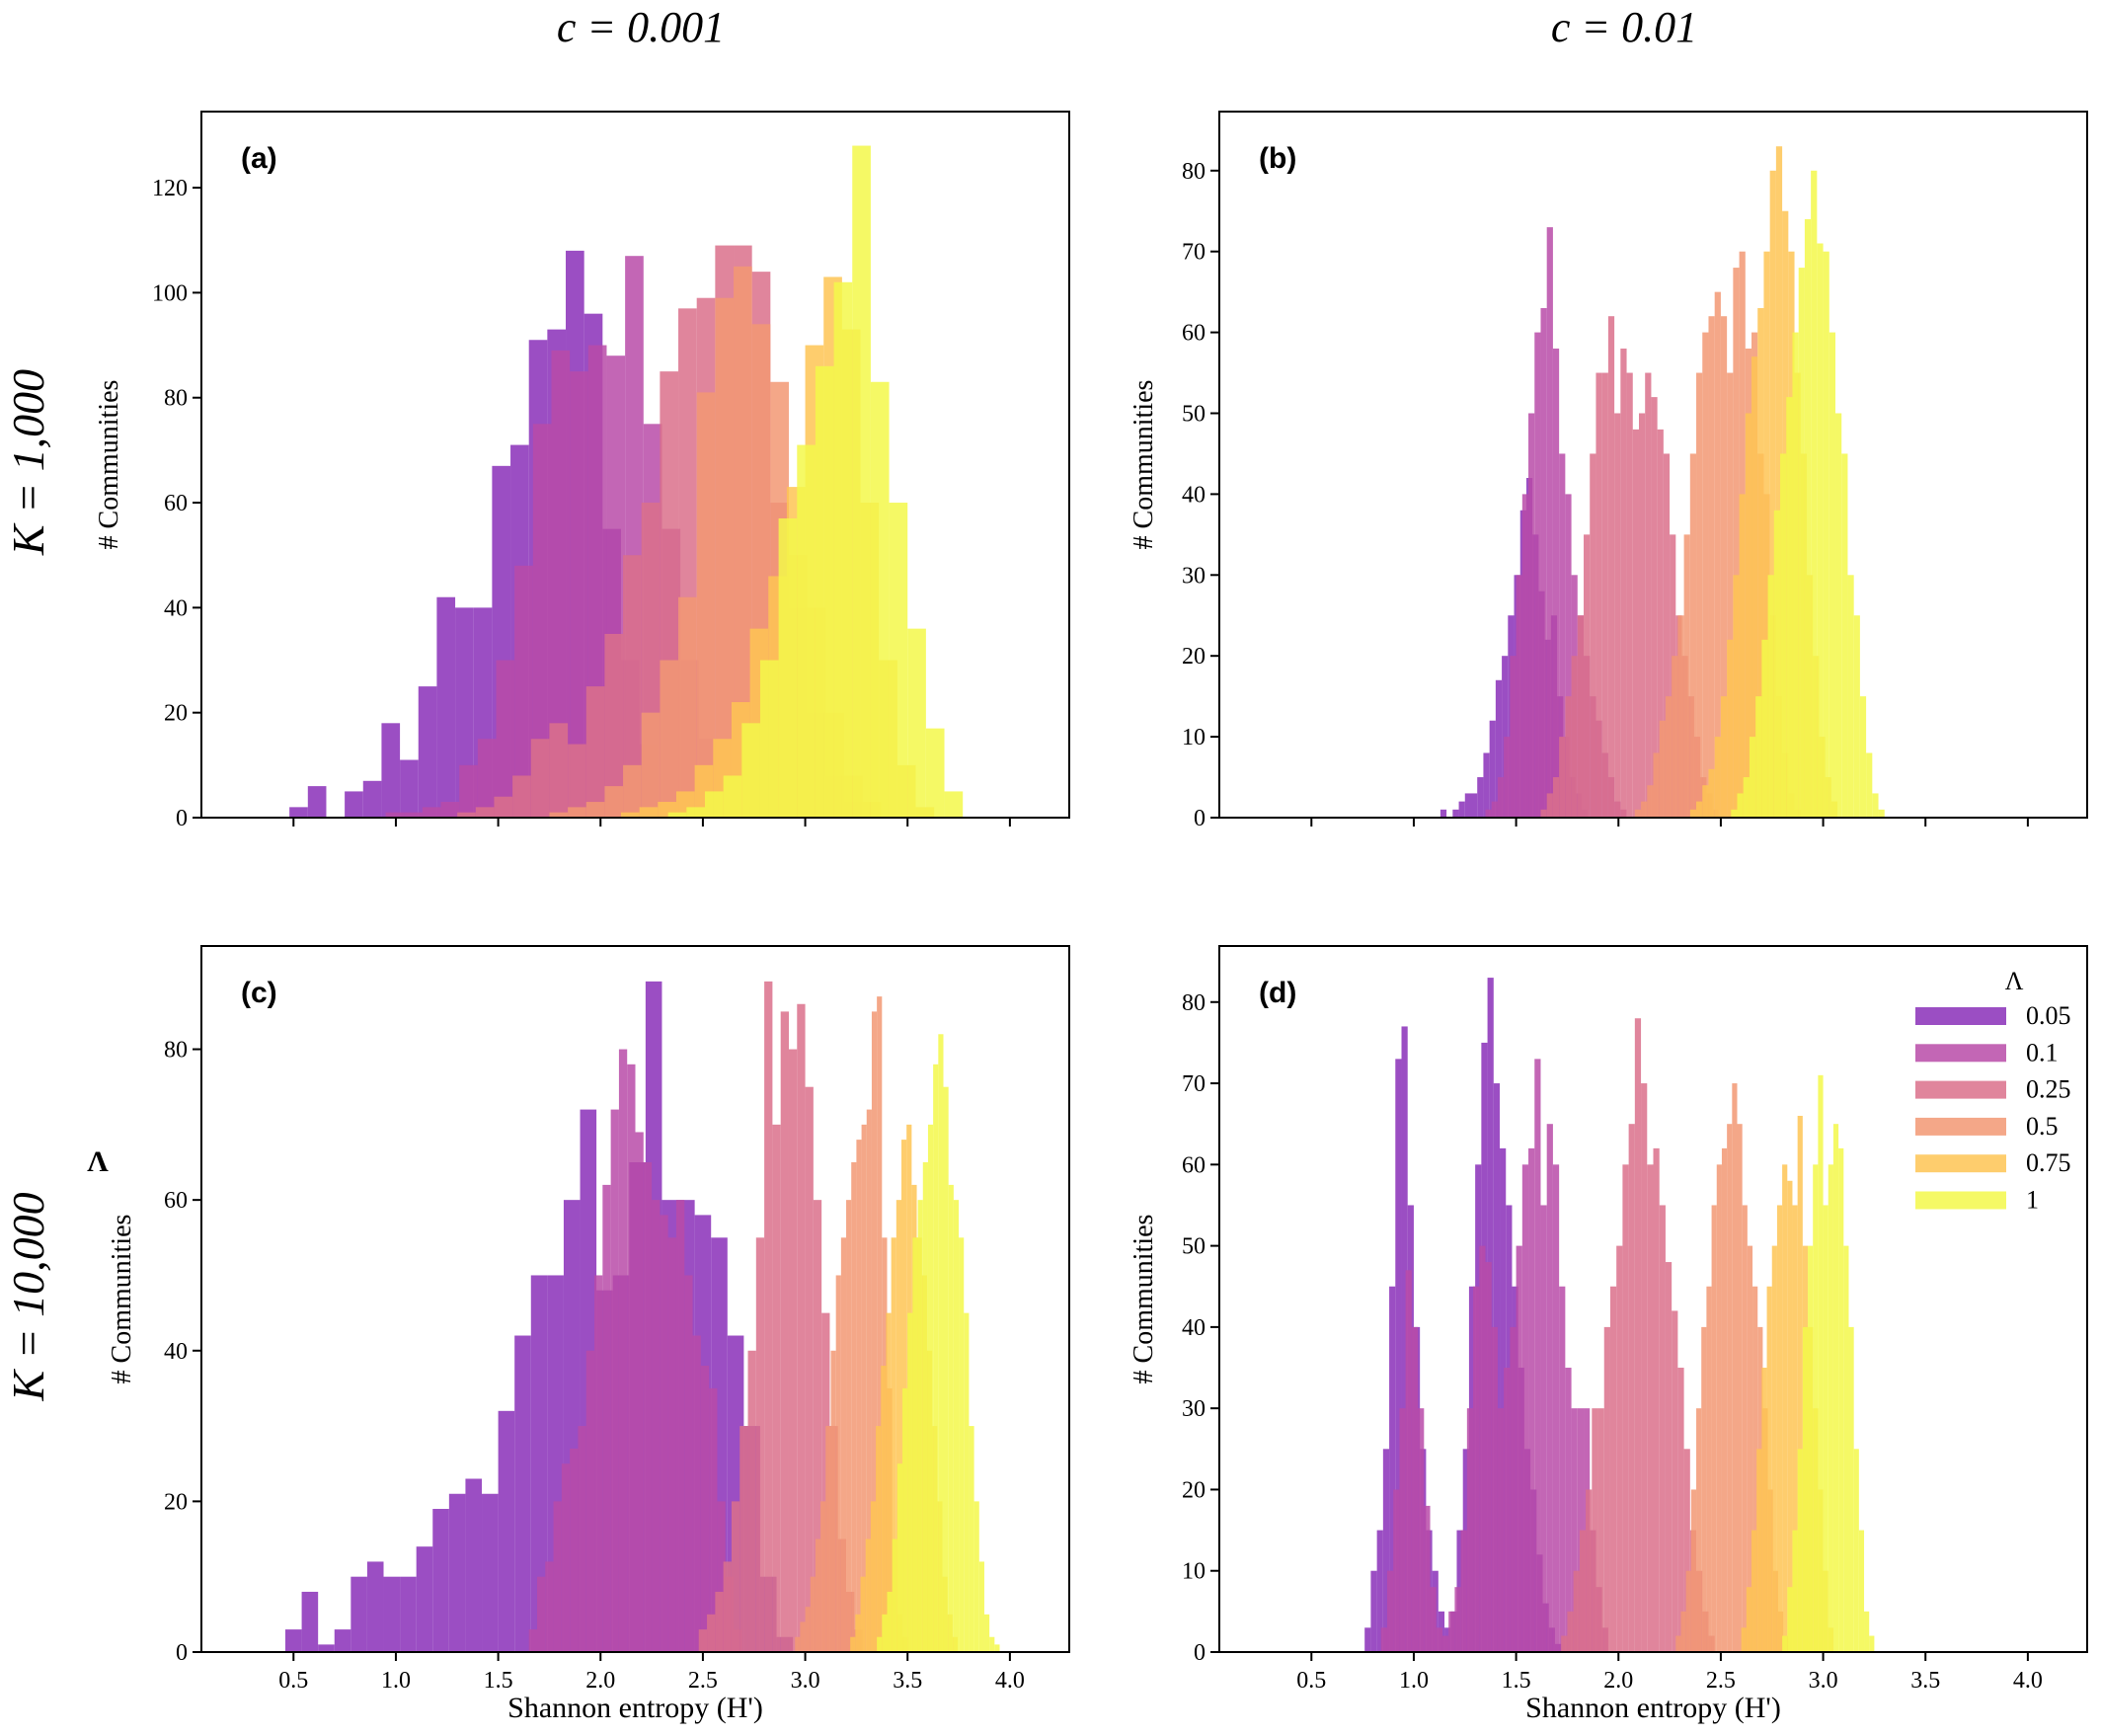 This screenshot has width=2101, height=1736. Describe the element at coordinates (703, 1681) in the screenshot. I see `x-tick-label: 2.5` at that location.